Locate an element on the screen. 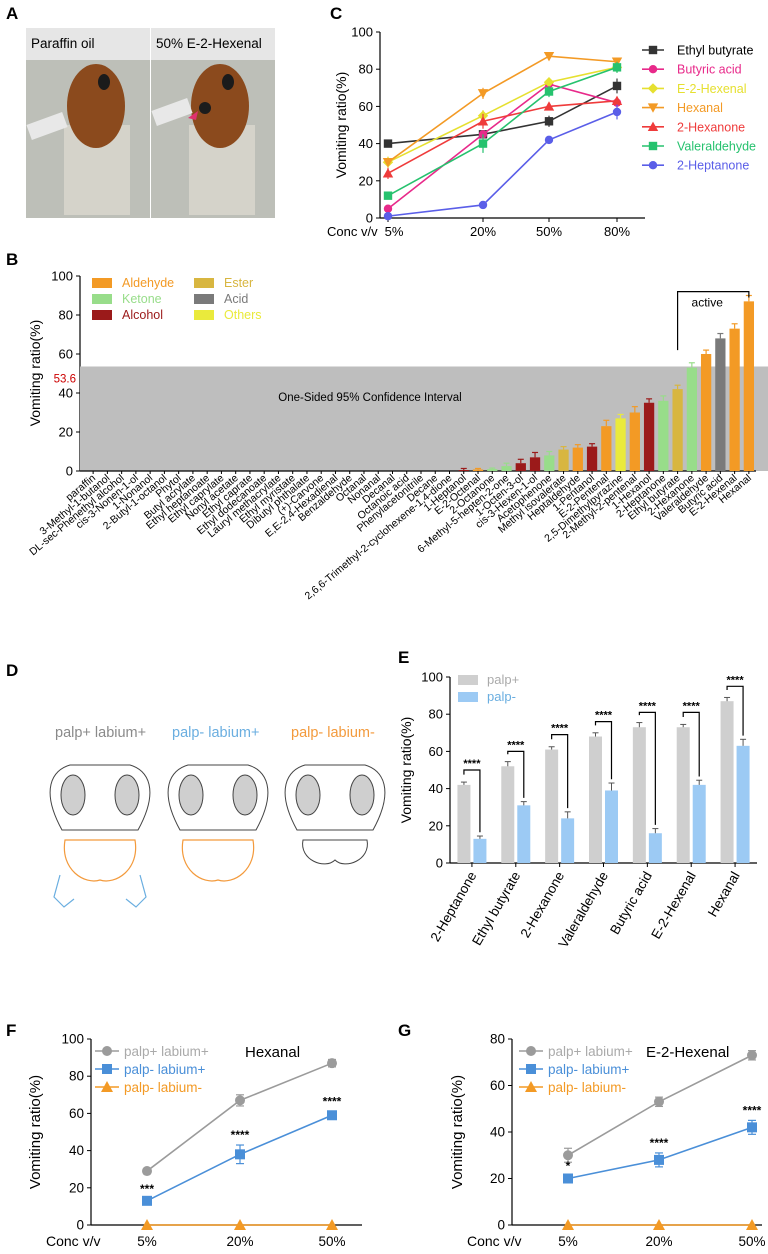  legend-item-2-heptanone: 2-Heptanone is located at coordinates (695, 166).